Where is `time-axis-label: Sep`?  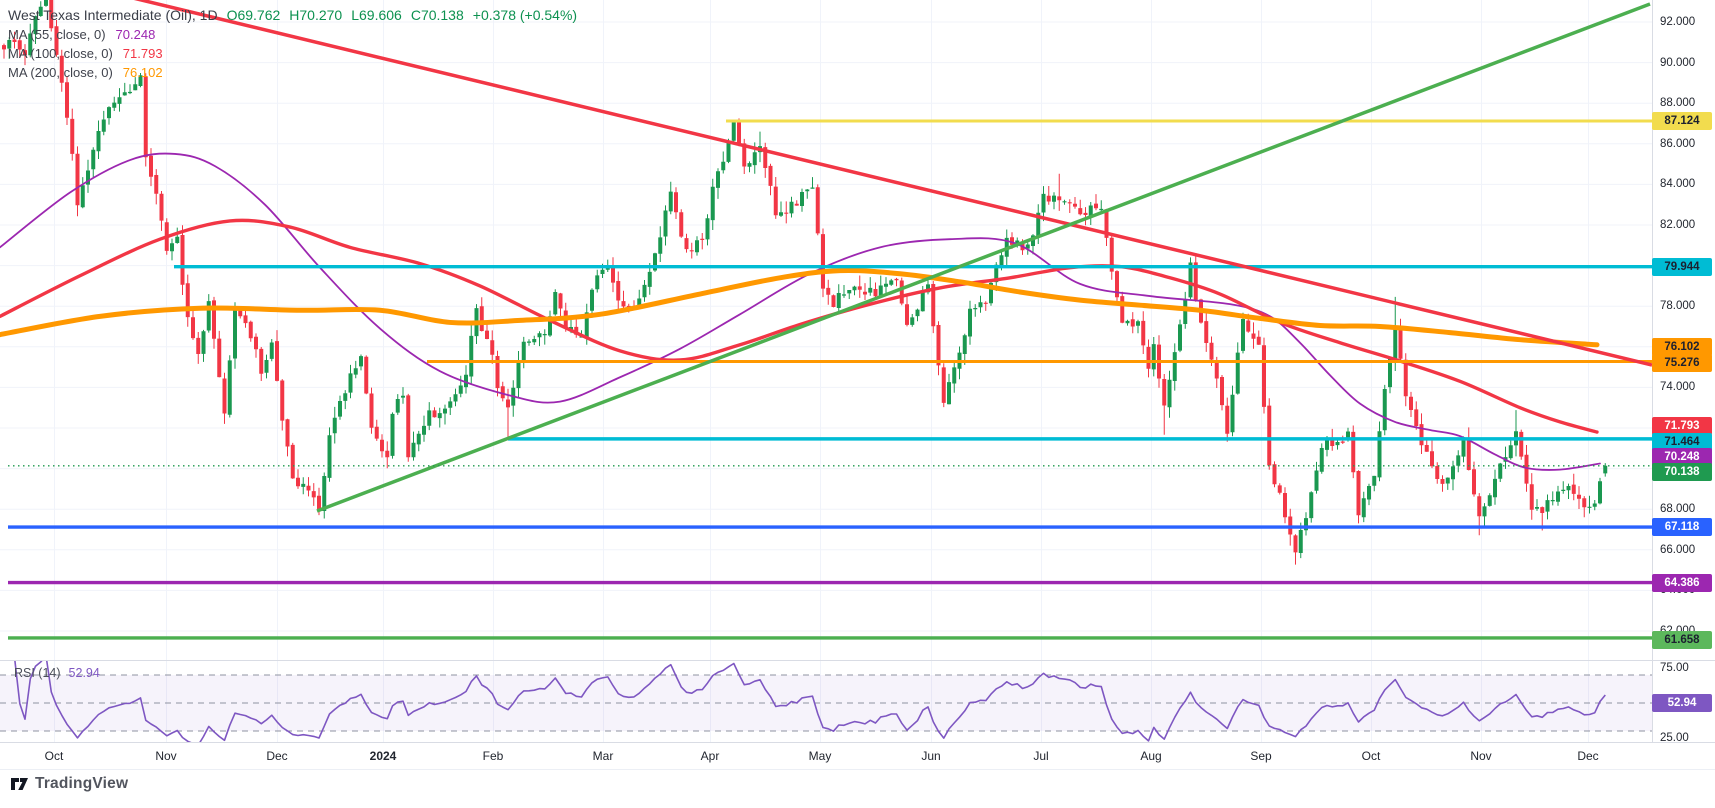 time-axis-label: Sep is located at coordinates (1261, 756).